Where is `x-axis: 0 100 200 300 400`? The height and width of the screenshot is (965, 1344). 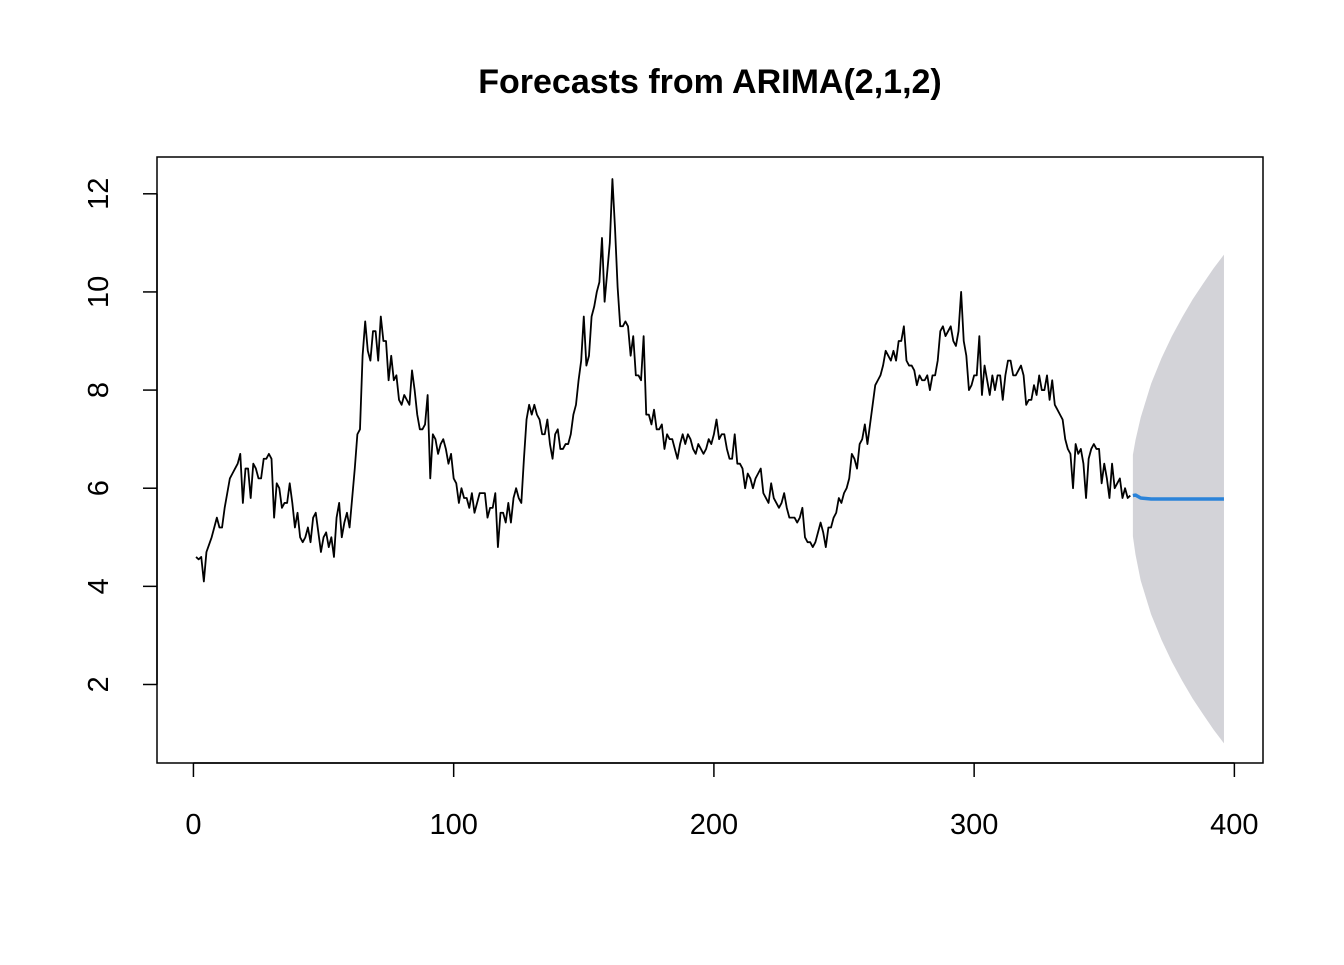
x-axis: 0 100 200 300 400 is located at coordinates (722, 801).